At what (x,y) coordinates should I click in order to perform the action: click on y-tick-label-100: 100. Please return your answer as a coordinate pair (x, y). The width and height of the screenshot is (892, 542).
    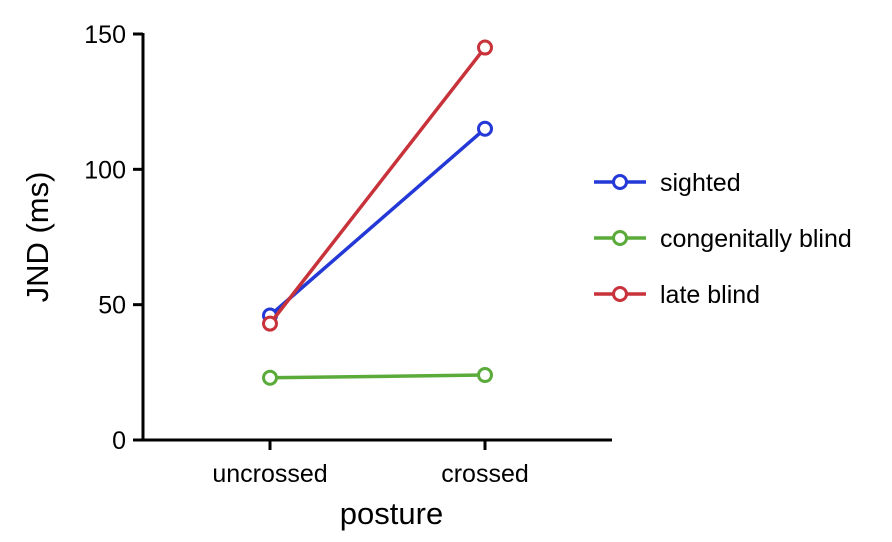
    Looking at the image, I should click on (105, 170).